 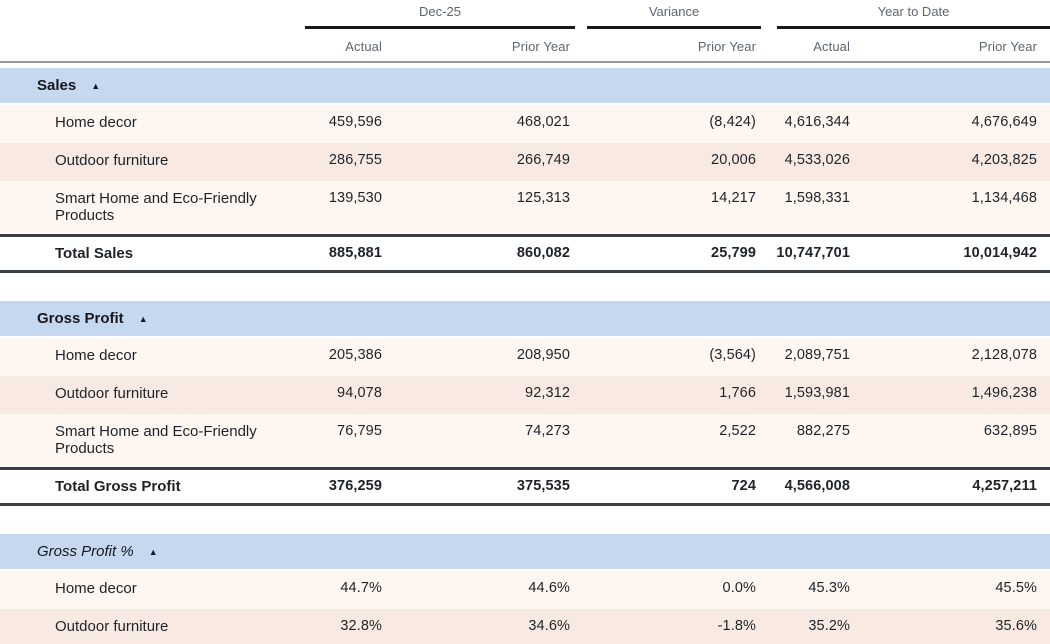 What do you see at coordinates (543, 355) in the screenshot?
I see `cell-dec-prior-year: 208,950` at bounding box center [543, 355].